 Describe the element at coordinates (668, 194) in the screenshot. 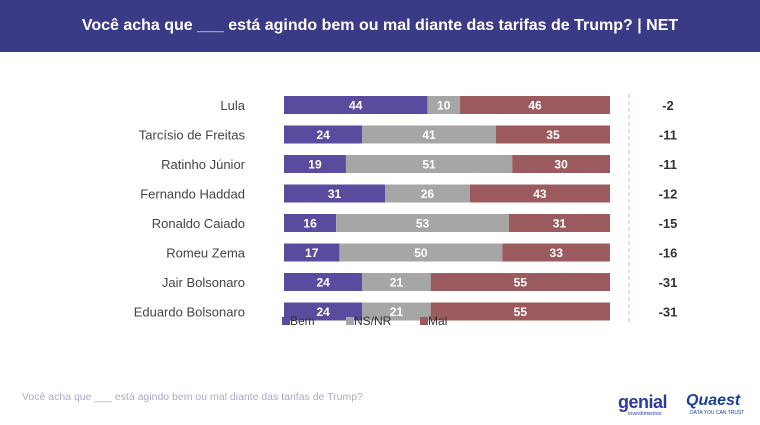

I see `net-value: -12` at that location.